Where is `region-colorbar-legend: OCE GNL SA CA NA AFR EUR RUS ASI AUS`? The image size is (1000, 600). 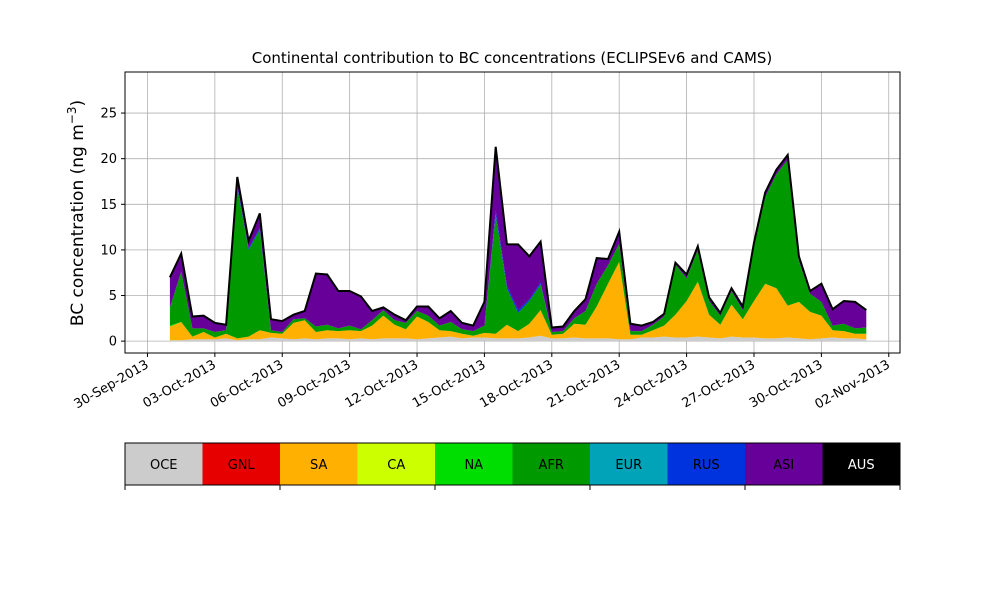 region-colorbar-legend: OCE GNL SA CA NA AFR EUR RUS ASI AUS is located at coordinates (512, 466).